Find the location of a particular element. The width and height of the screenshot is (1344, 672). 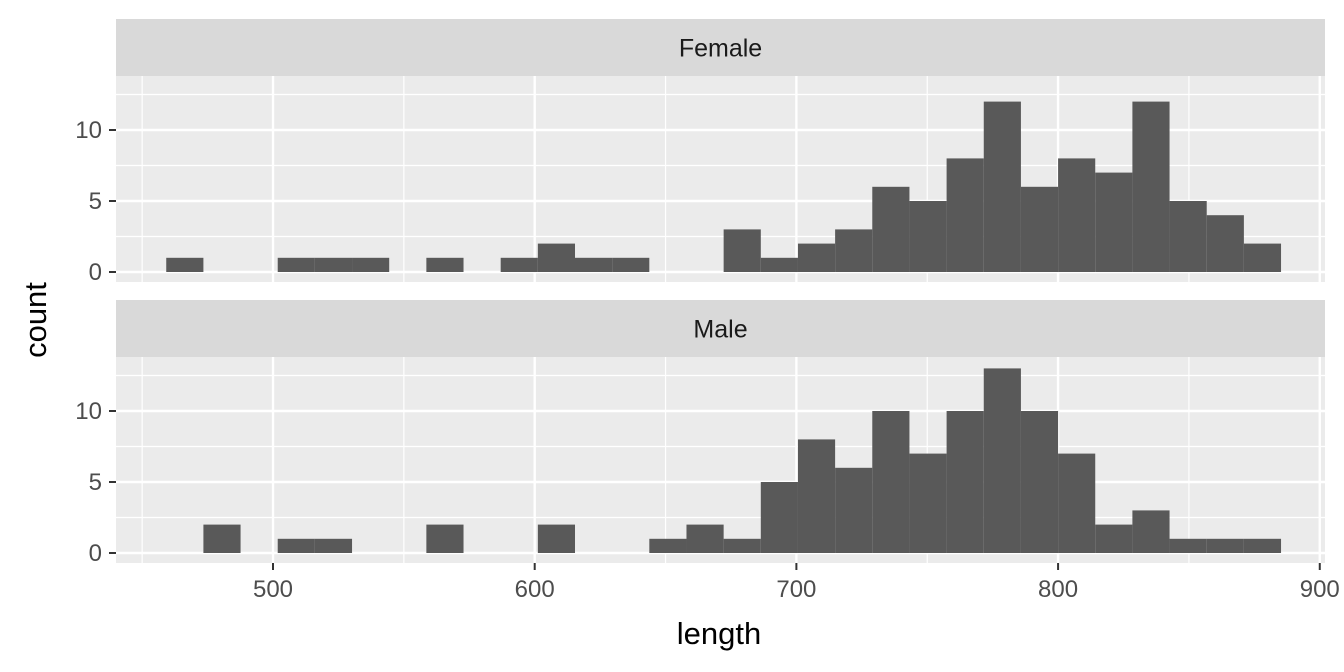

x-tick-label: 900 is located at coordinates (1320, 589).